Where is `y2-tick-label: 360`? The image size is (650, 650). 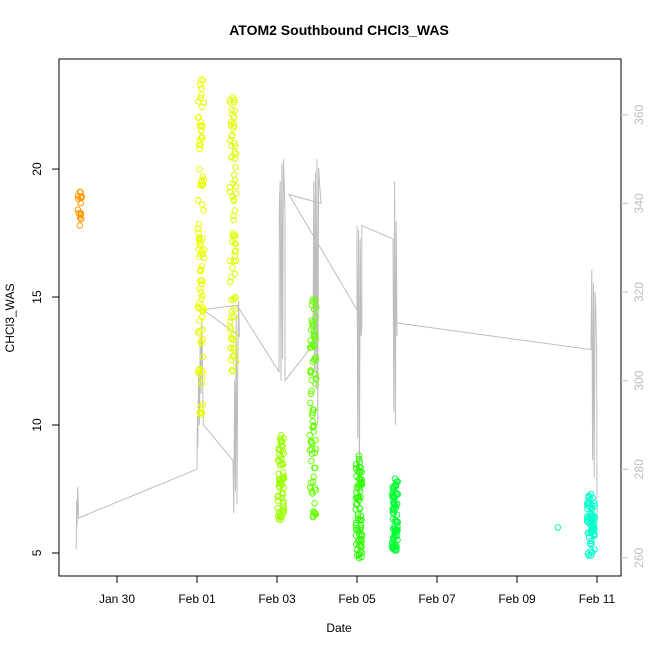 y2-tick-label: 360 is located at coordinates (639, 114).